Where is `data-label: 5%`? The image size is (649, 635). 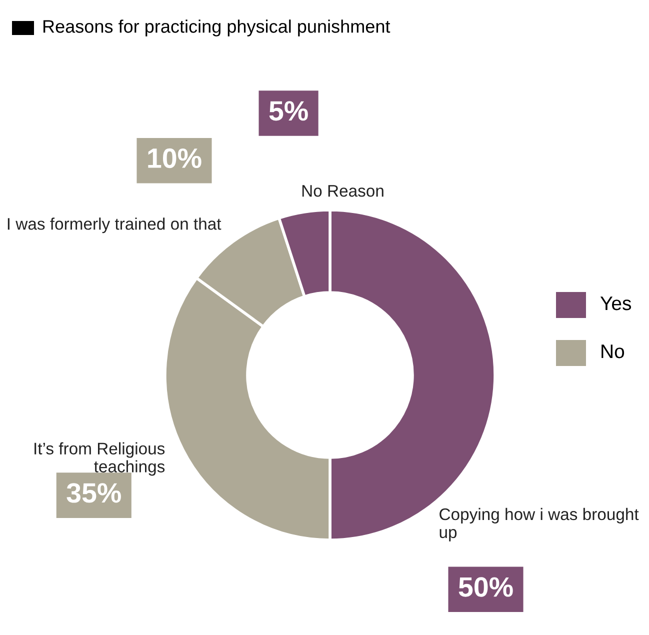
data-label: 5% is located at coordinates (288, 111).